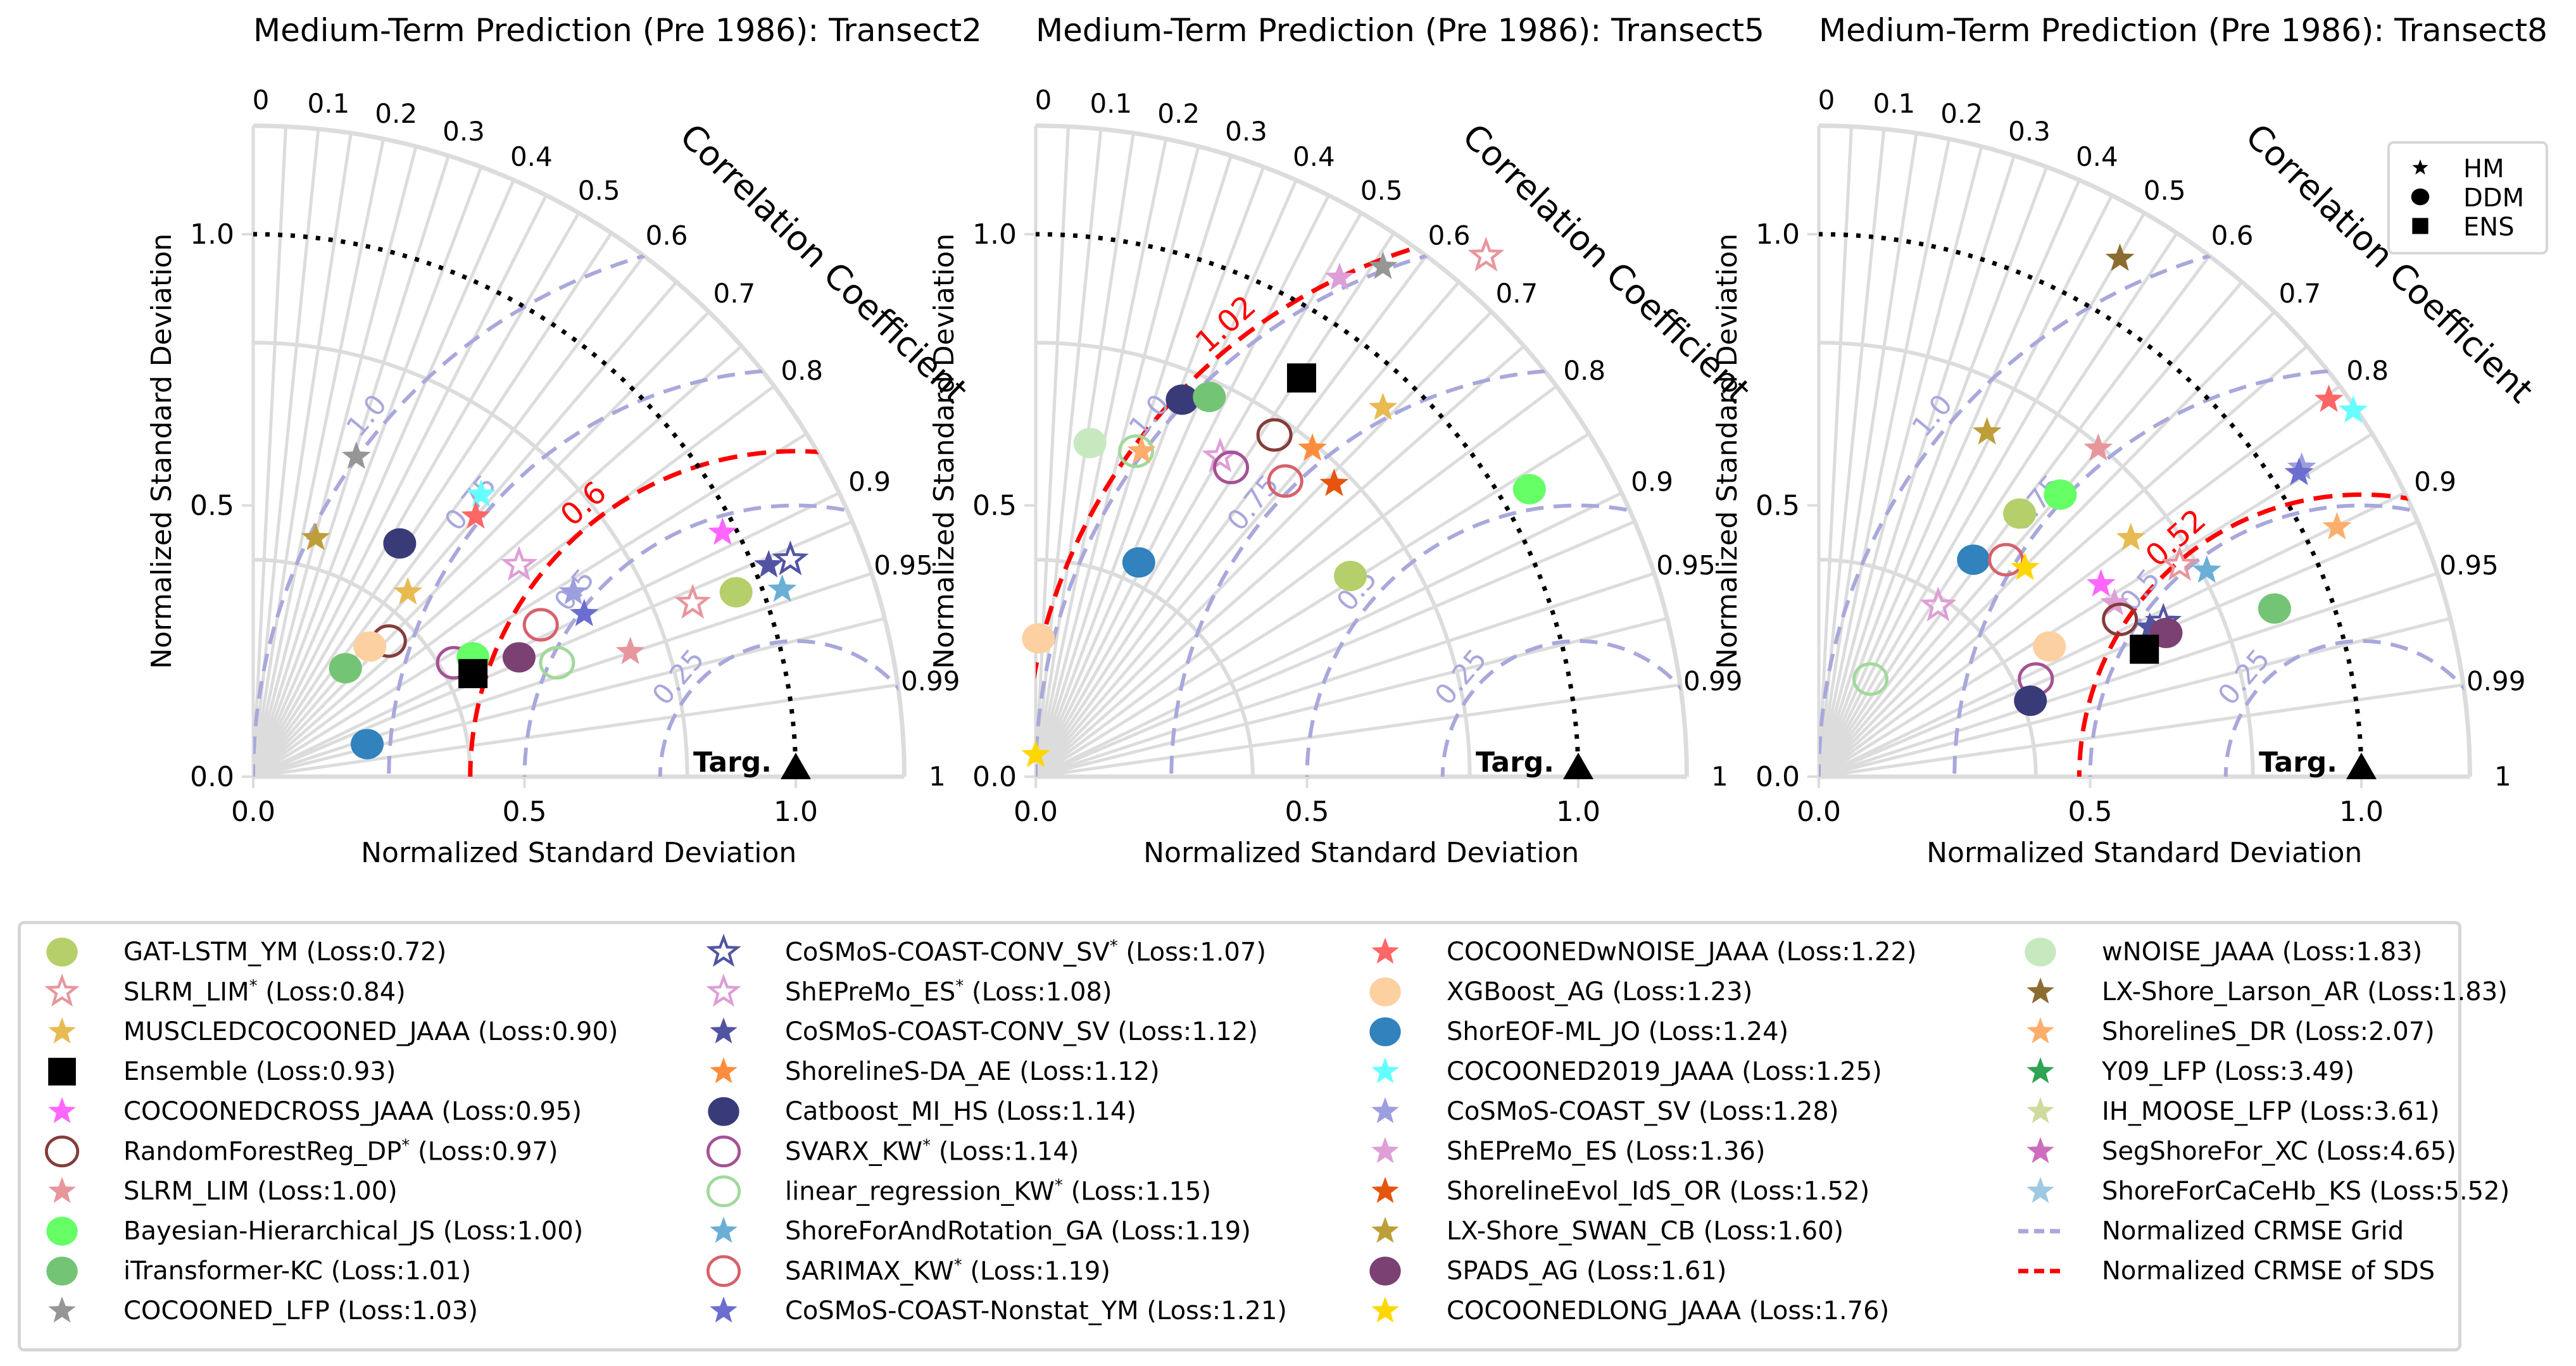  I want to click on shape-legend-circle-icon, so click(2420, 197).